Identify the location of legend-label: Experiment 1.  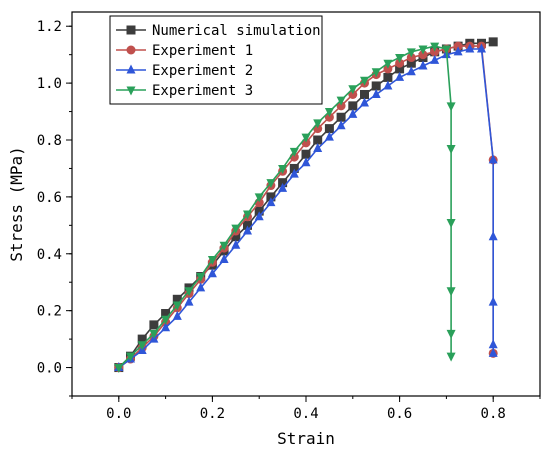
(202, 51).